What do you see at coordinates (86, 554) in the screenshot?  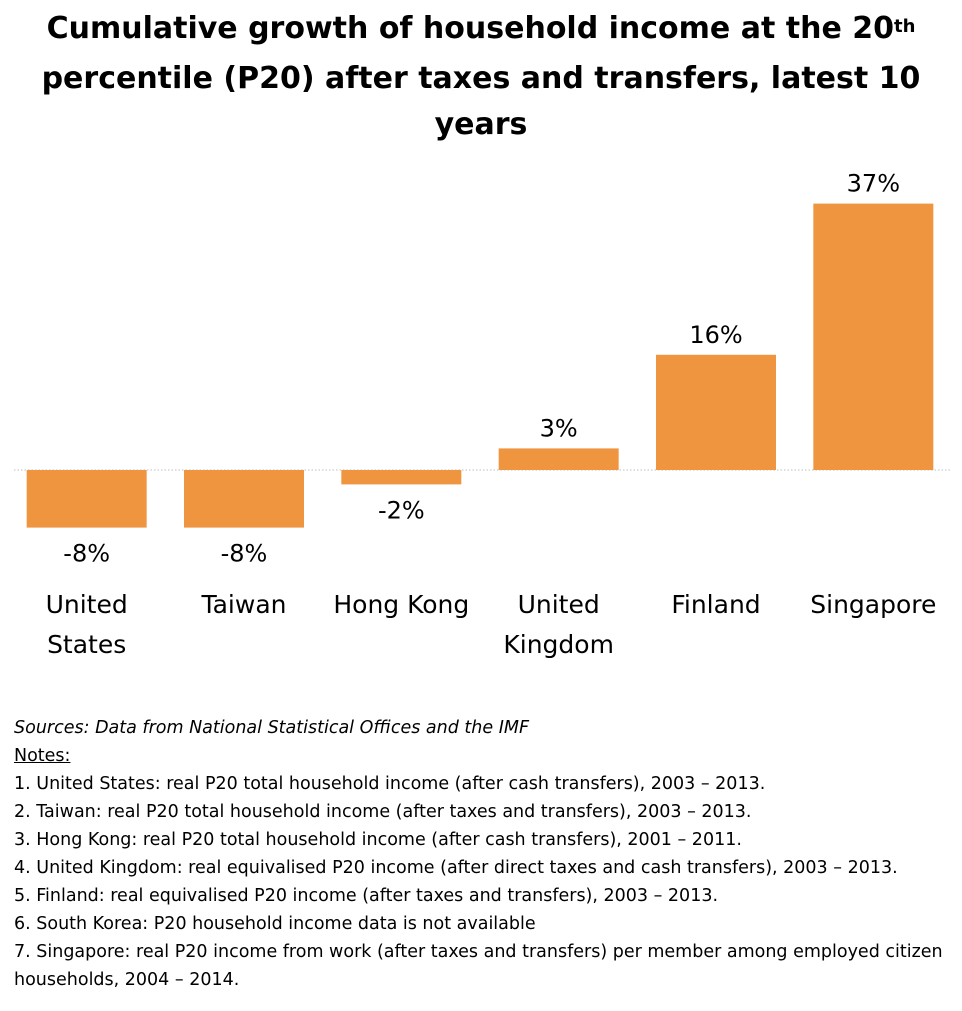 I see `value-label-0: -8%` at bounding box center [86, 554].